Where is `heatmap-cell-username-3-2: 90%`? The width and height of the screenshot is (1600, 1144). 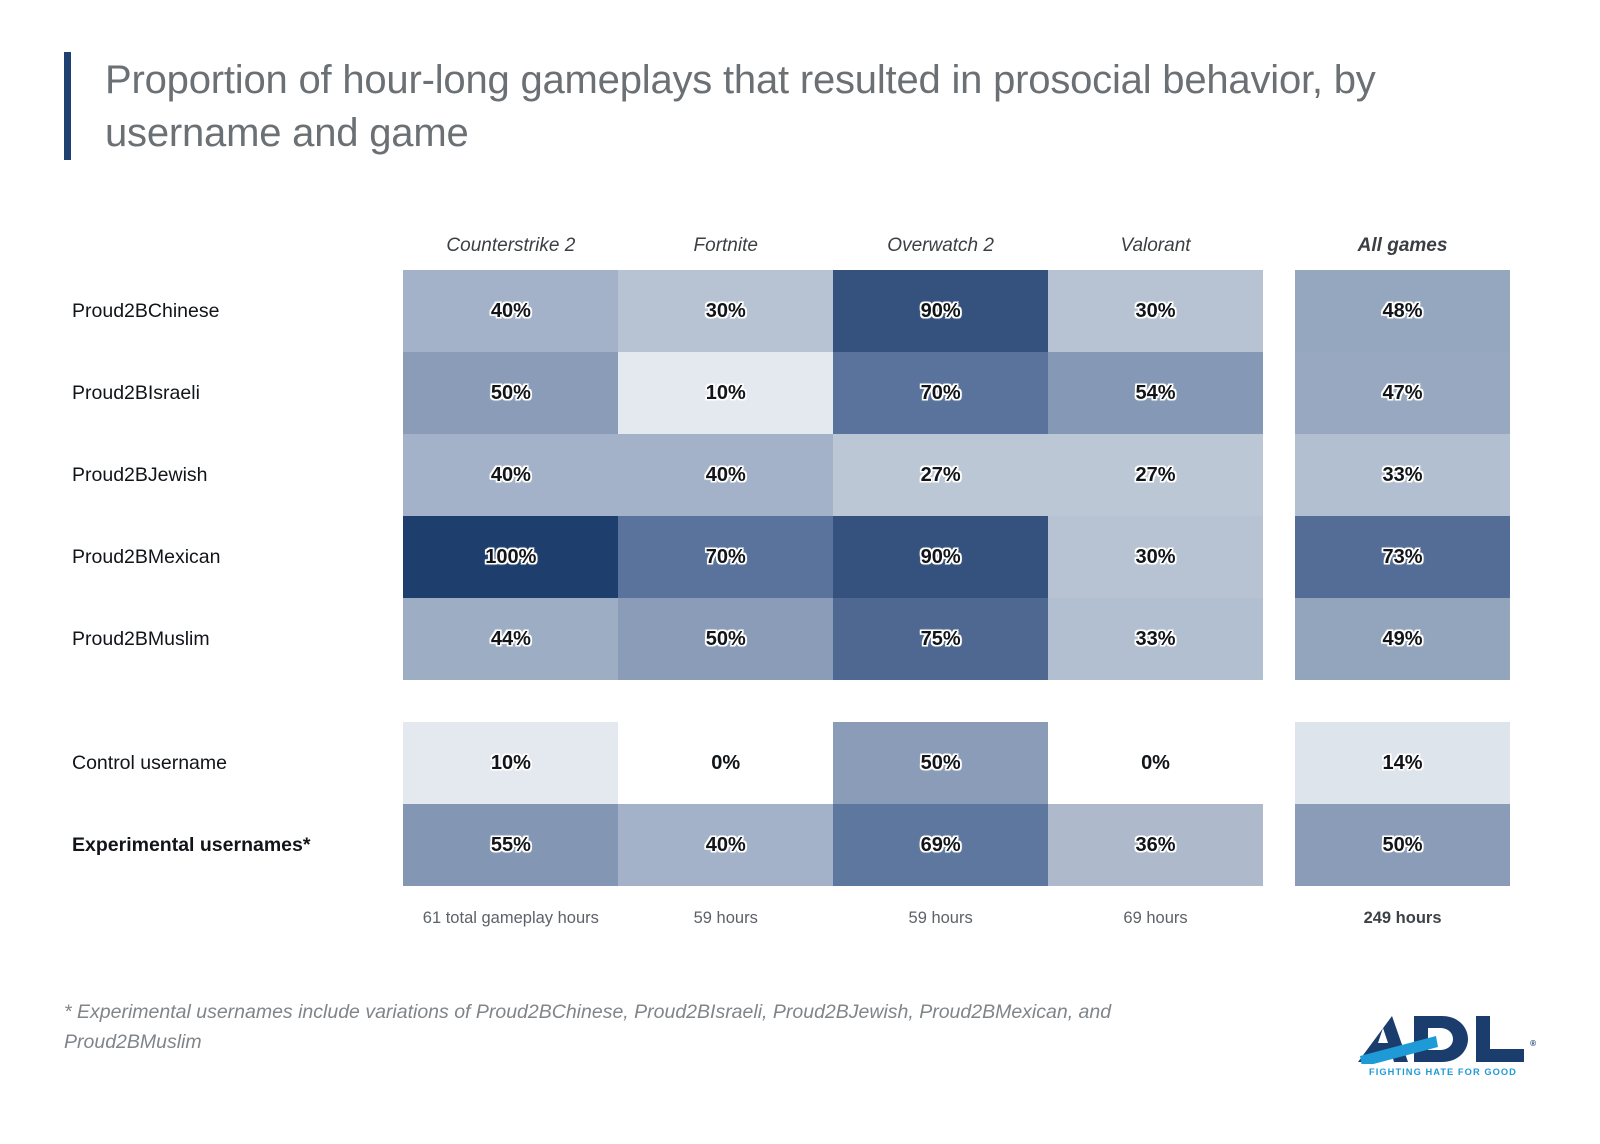 heatmap-cell-username-3-2: 90% is located at coordinates (941, 557).